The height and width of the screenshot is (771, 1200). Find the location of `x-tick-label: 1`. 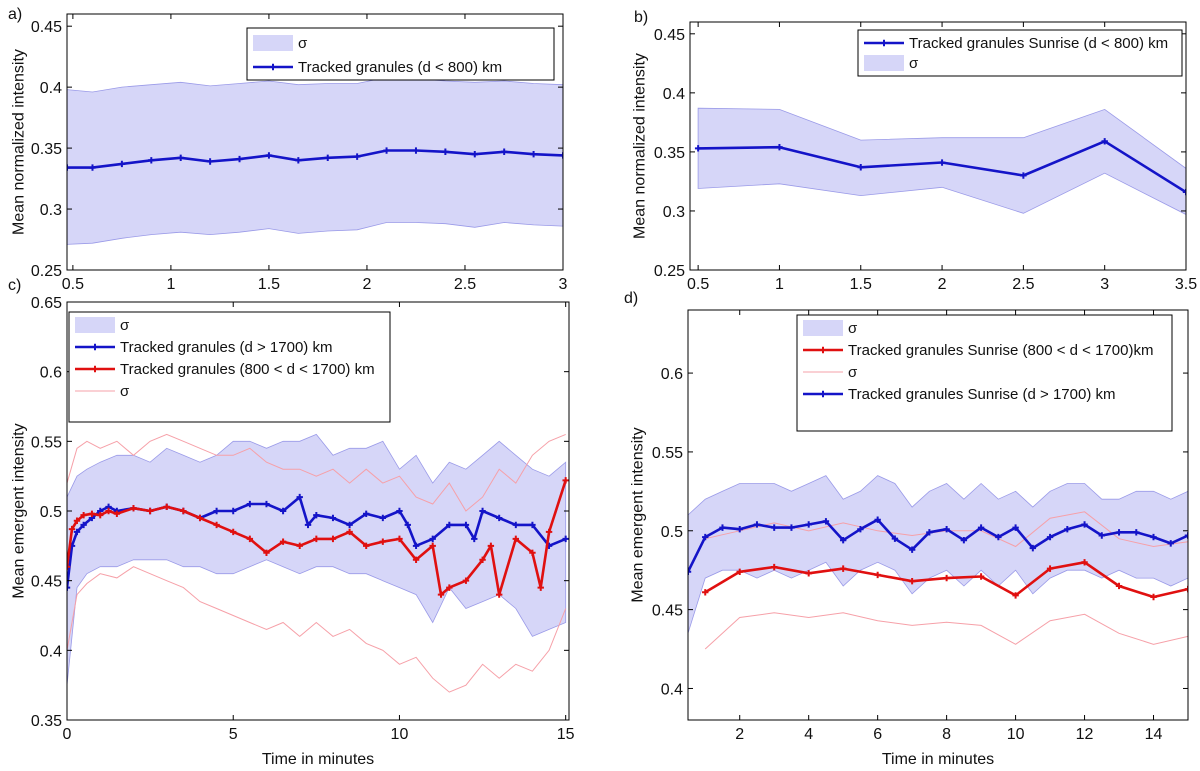

x-tick-label: 1 is located at coordinates (779, 284).